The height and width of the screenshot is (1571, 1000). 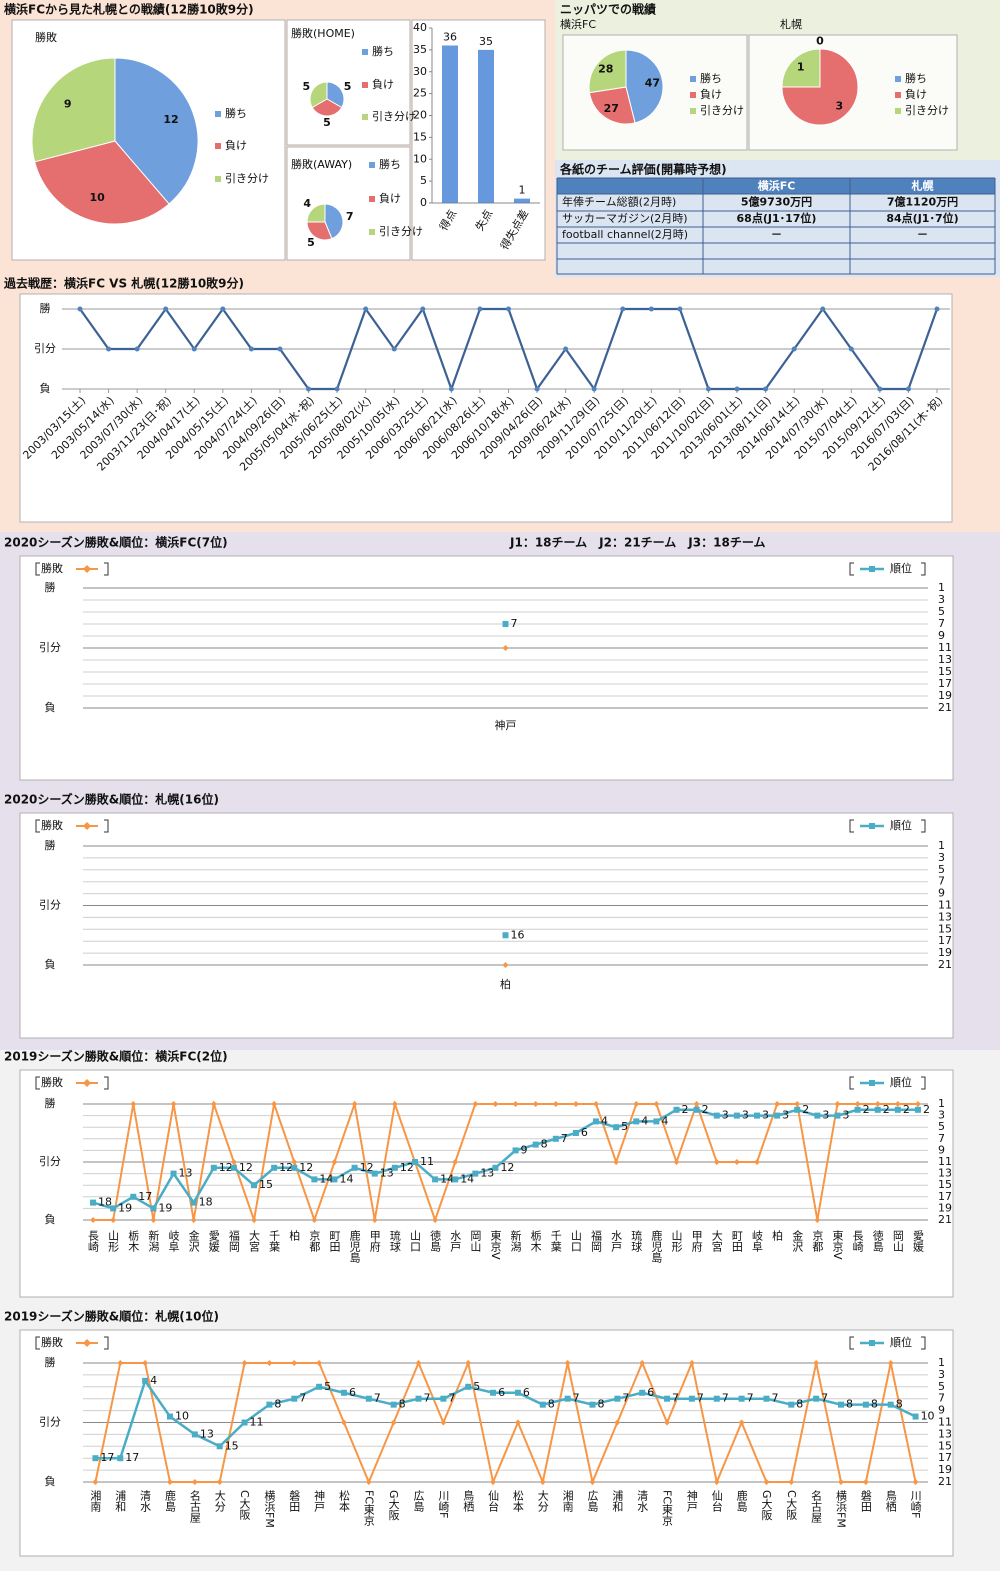 What do you see at coordinates (206, 1202) in the screenshot?
I see `rank-label: 18` at bounding box center [206, 1202].